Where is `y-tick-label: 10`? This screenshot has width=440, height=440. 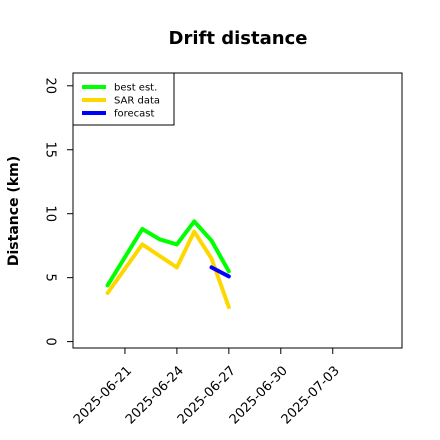 y-tick-label: 10 is located at coordinates (49, 213).